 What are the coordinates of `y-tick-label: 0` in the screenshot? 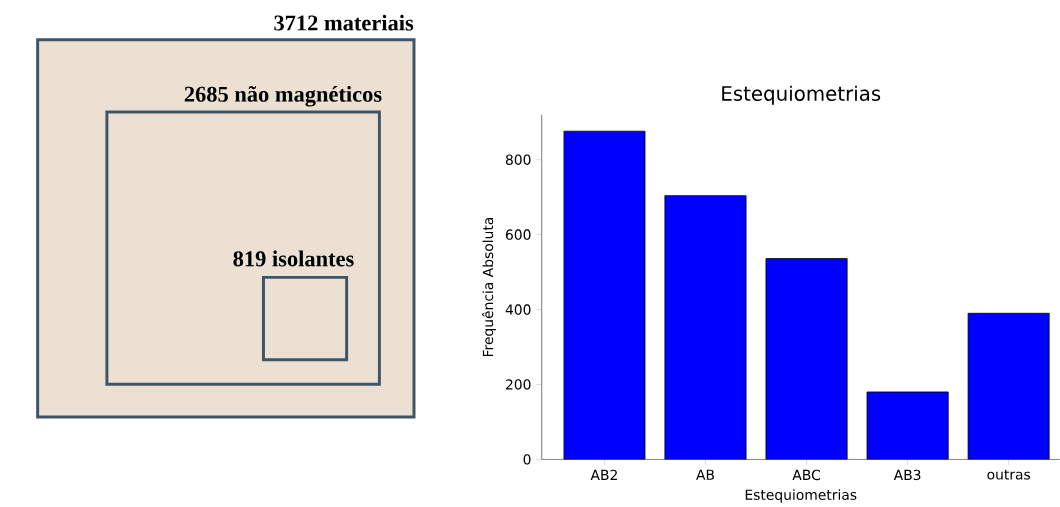 It's located at (527, 459).